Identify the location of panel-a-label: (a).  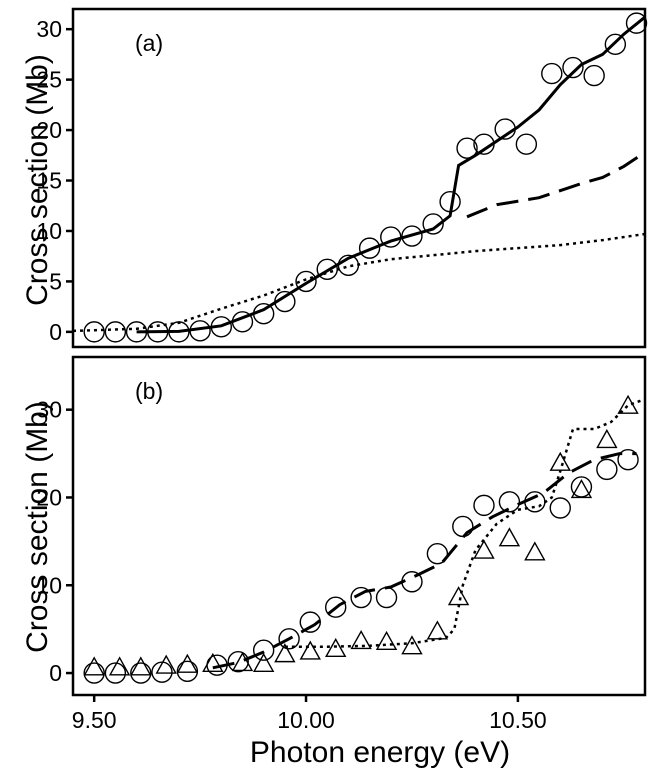
(149, 43).